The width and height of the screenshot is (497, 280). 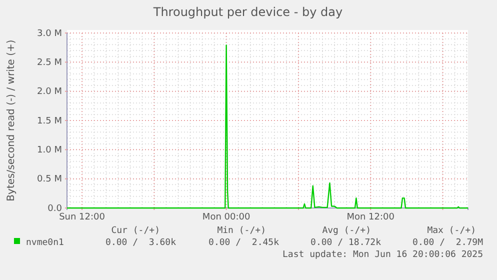 I want to click on text: 0.00 / 2.79M, so click(x=448, y=243).